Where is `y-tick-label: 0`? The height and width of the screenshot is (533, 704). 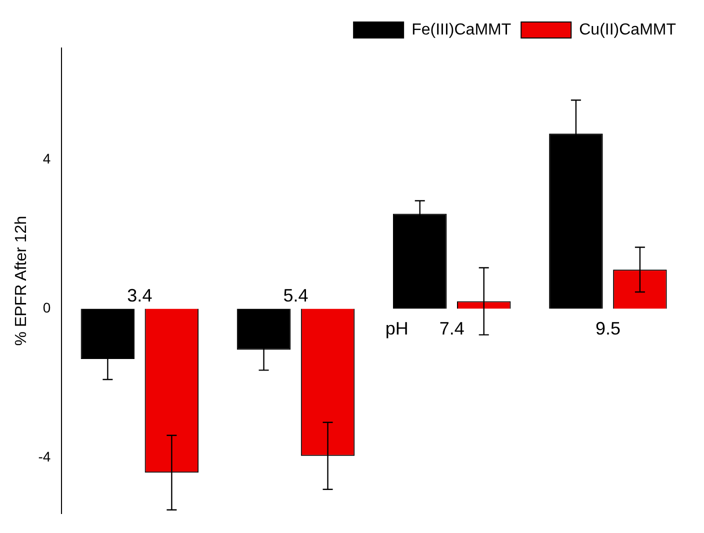
y-tick-label: 0 is located at coordinates (46, 308).